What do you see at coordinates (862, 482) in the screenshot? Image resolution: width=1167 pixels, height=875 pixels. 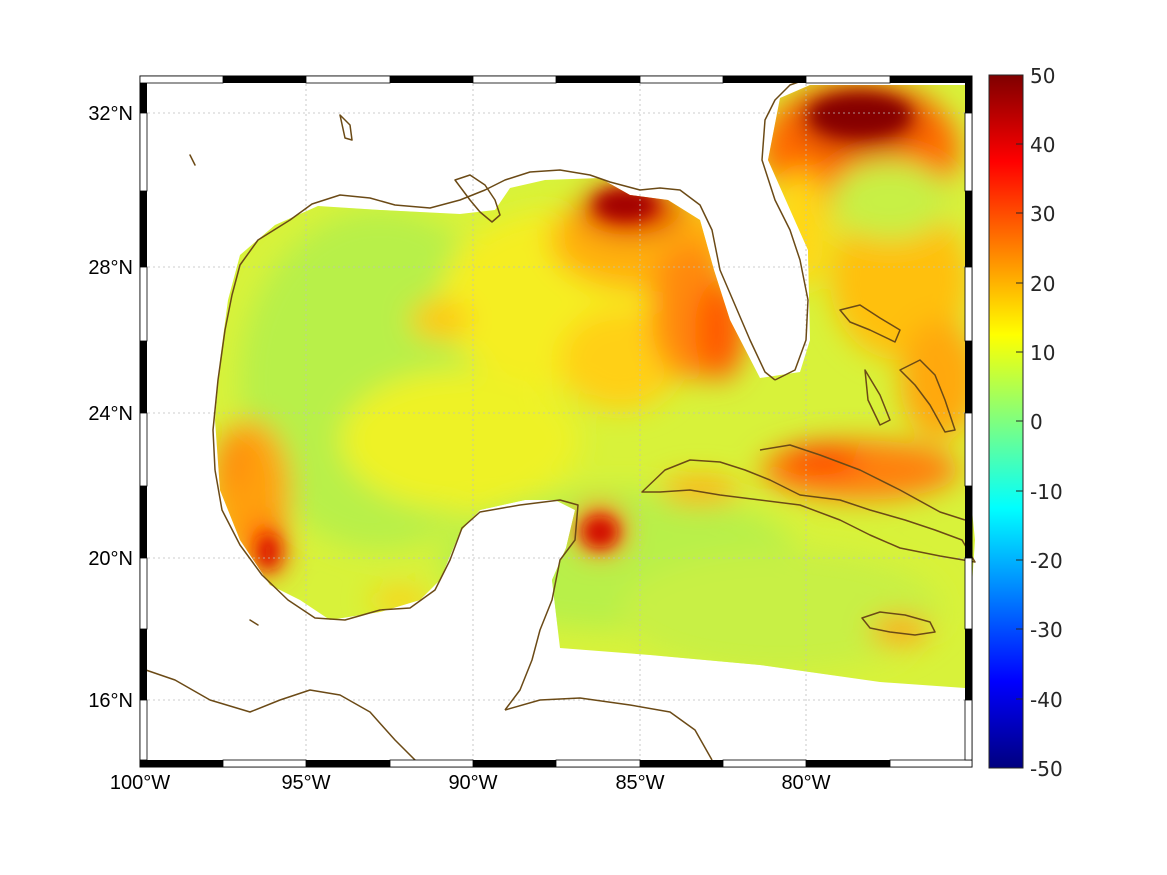 I see `coastline-cuba-north` at bounding box center [862, 482].